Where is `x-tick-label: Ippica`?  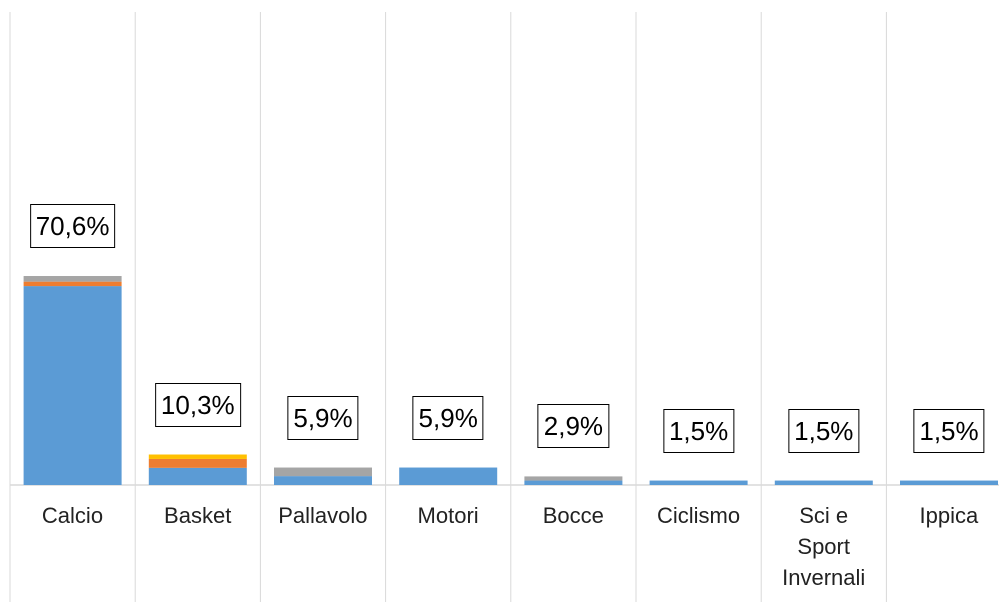
x-tick-label: Ippica is located at coordinates (949, 515).